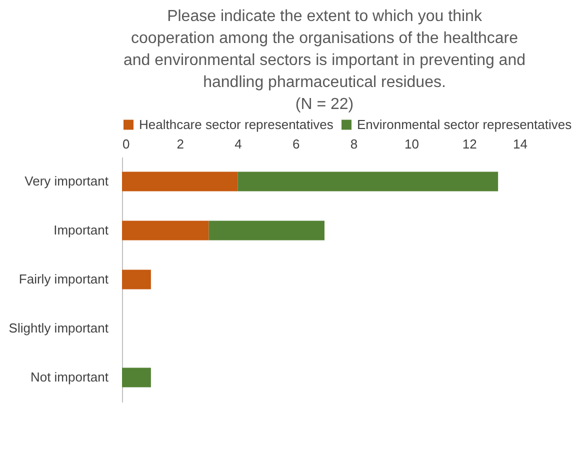 The width and height of the screenshot is (582, 455). Describe the element at coordinates (236, 124) in the screenshot. I see `legend-label: Healthcare sector representatives` at that location.